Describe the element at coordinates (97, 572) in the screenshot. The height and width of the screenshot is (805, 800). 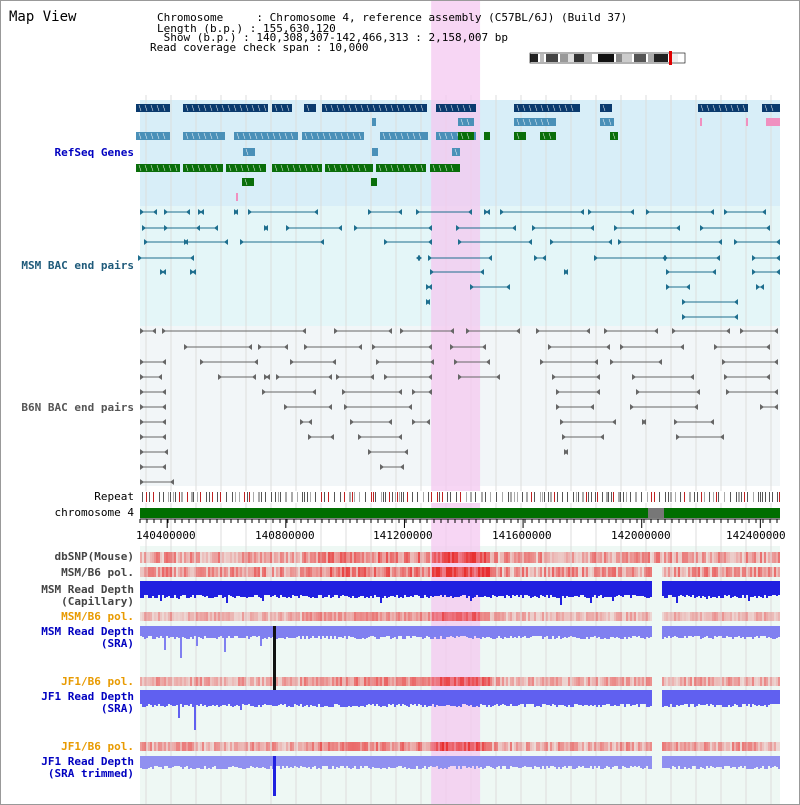
I see `msm-b6-pol-label: MSM/B6 pol.` at that location.